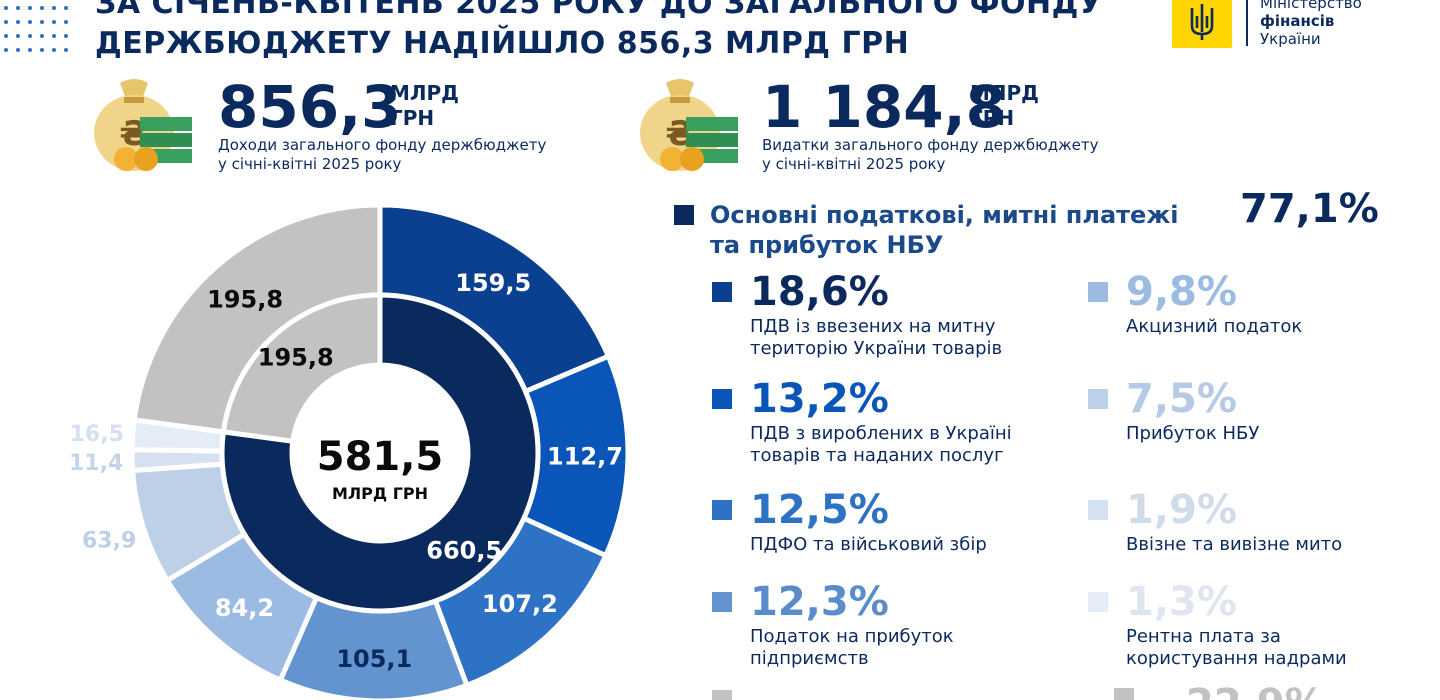 The image size is (1440, 700). I want to click on legend-header-line2: та прибуток НБУ, so click(827, 245).